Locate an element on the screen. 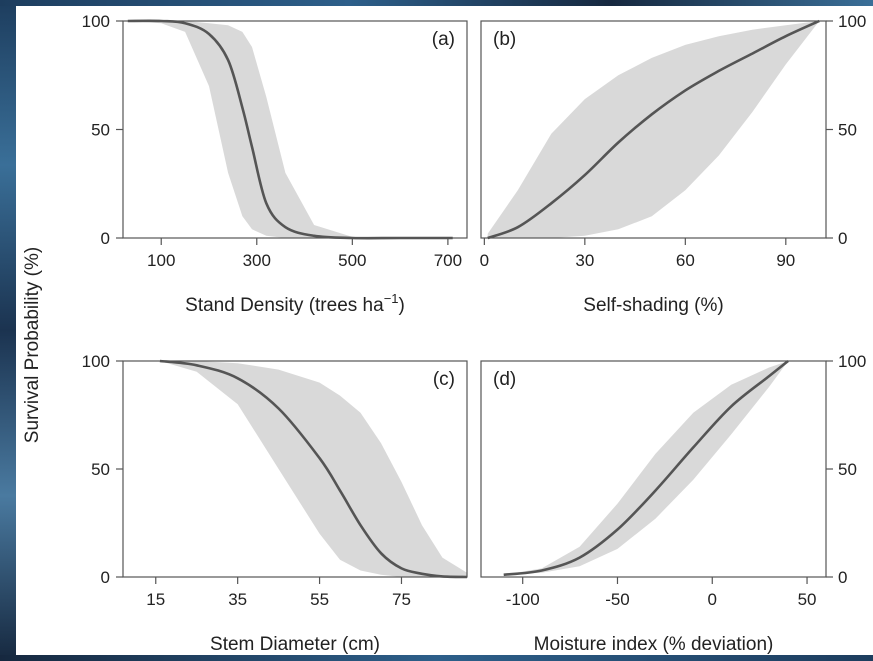  panel-2-y-ticks: 0 50 100 is located at coordinates (846, 130).